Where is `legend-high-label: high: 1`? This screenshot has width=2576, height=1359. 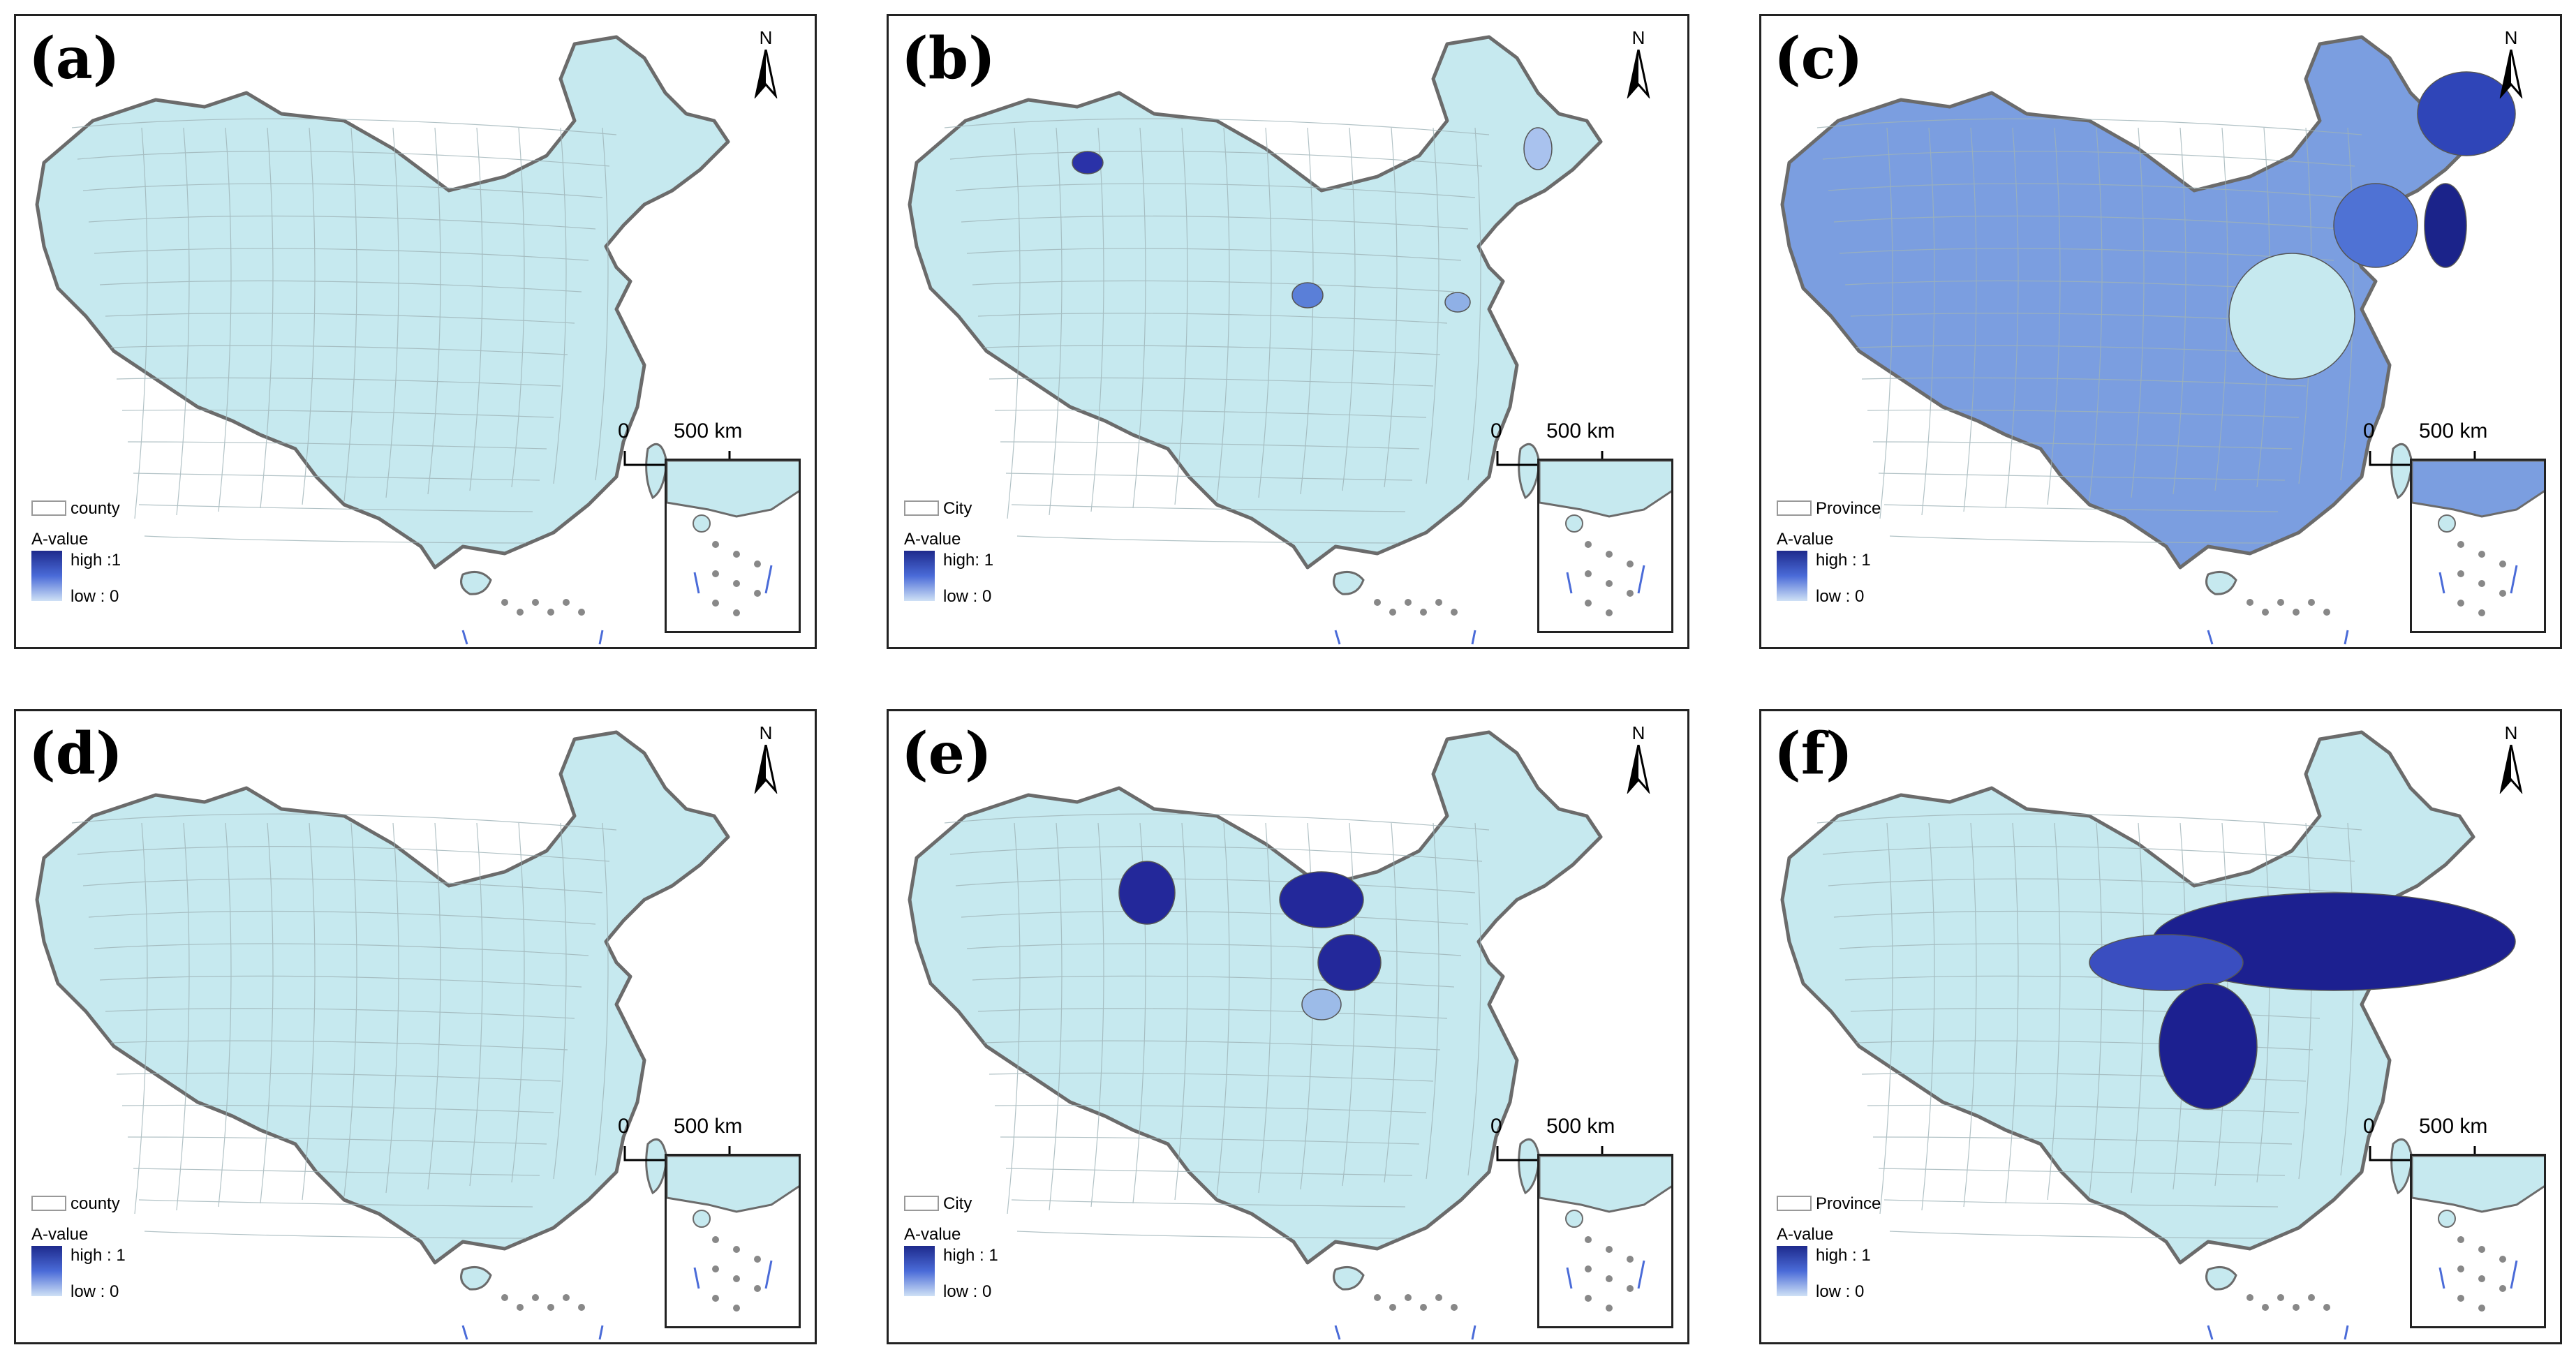 legend-high-label: high: 1 is located at coordinates (968, 560).